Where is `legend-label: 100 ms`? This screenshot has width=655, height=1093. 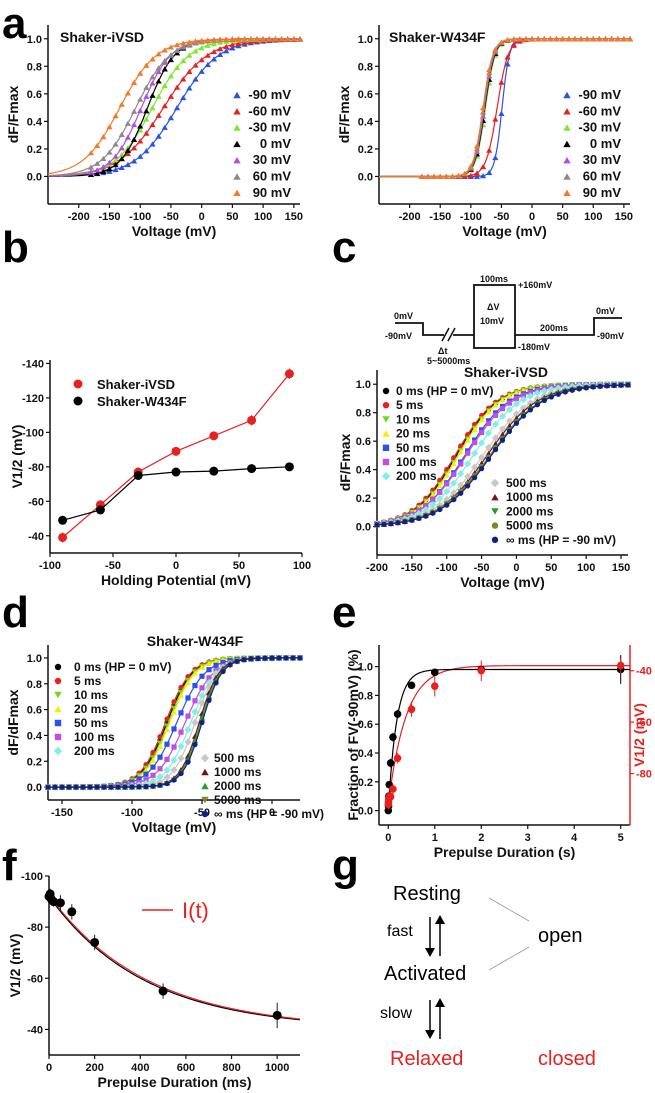 legend-label: 100 ms is located at coordinates (416, 462).